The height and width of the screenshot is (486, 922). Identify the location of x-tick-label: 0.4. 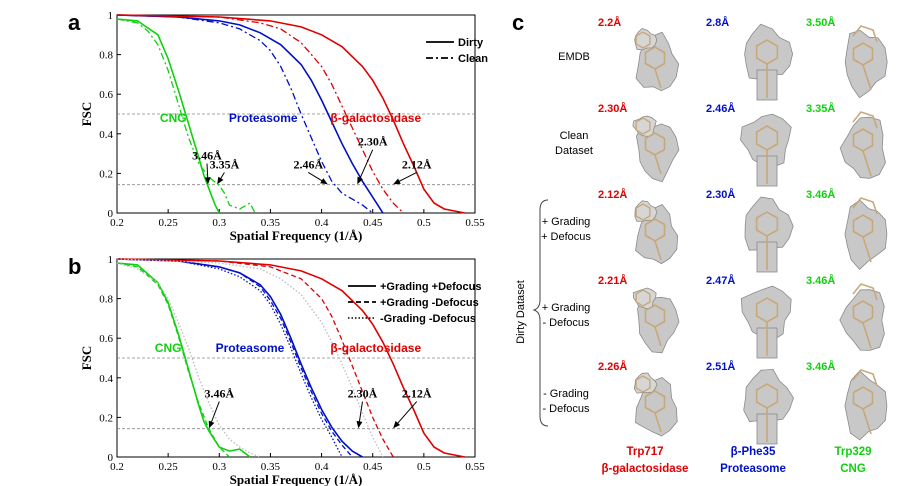
(322, 223).